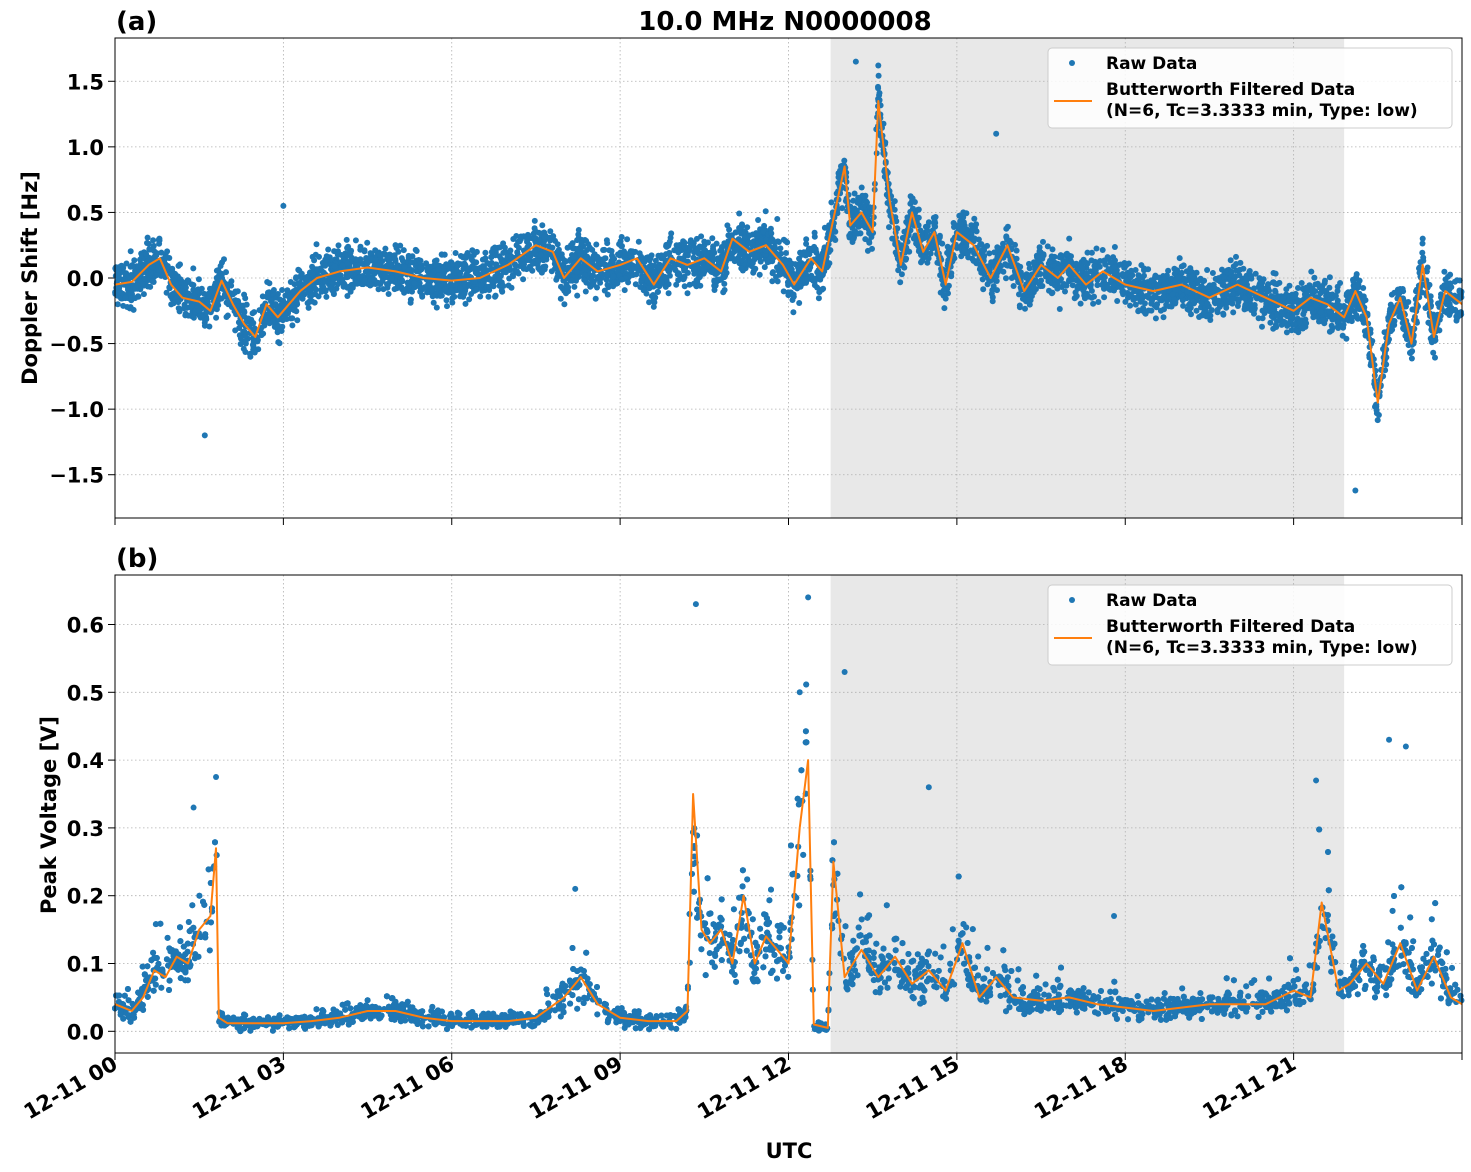  Describe the element at coordinates (76, 345) in the screenshot. I see `y-tick-label: −0.5` at that location.